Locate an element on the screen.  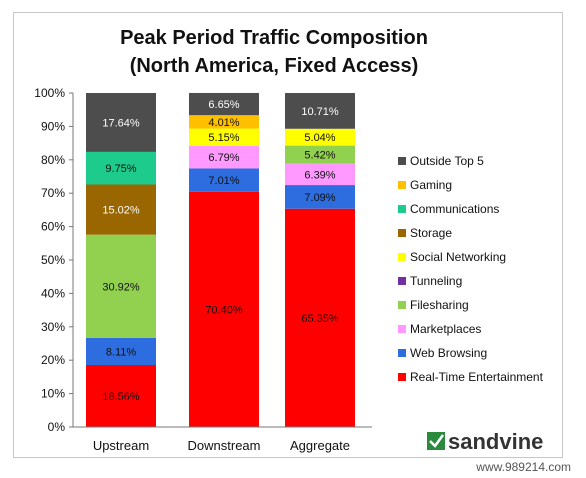
data-label: 5.42% is located at coordinates (319, 156).